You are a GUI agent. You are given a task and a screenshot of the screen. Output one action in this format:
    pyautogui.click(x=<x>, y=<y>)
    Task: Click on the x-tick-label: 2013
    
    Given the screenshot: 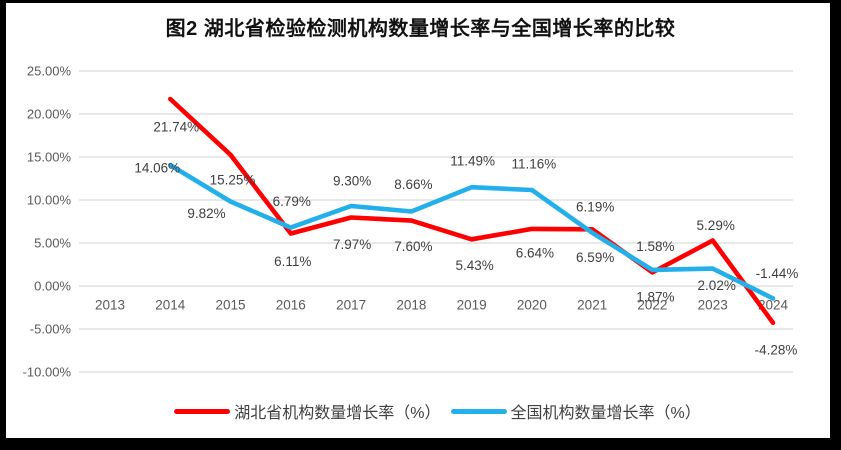 What is the action you would take?
    pyautogui.click(x=110, y=305)
    